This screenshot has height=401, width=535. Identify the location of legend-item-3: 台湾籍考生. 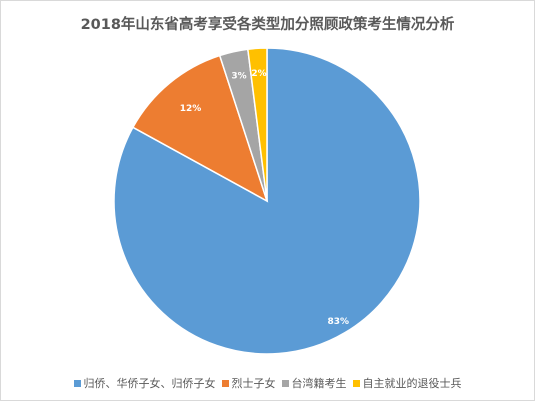
(314, 383).